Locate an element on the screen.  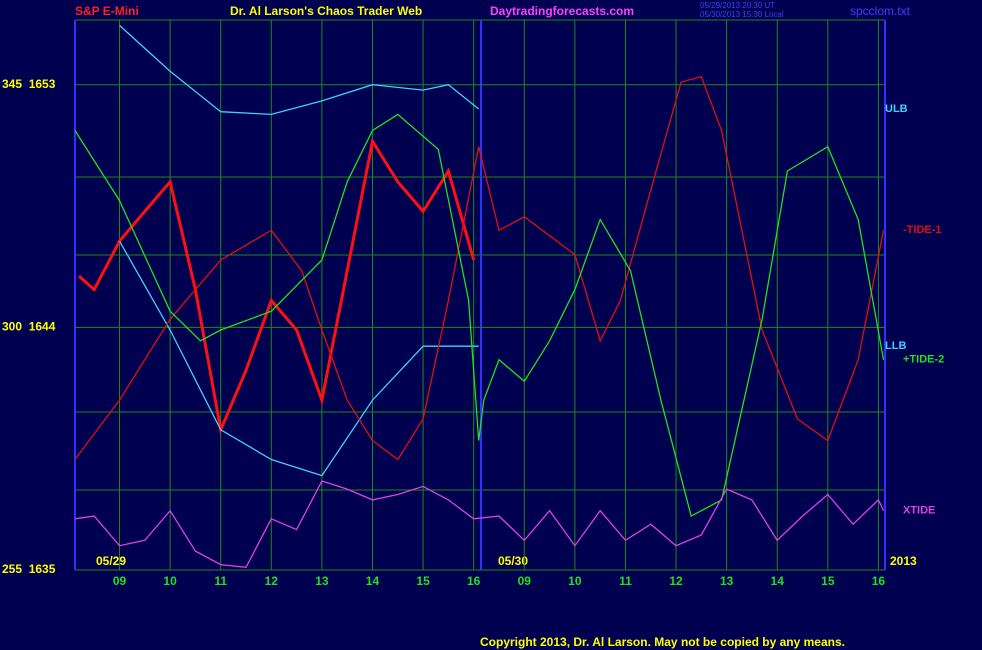
y-tick-label: 255 1635 is located at coordinates (29, 569).